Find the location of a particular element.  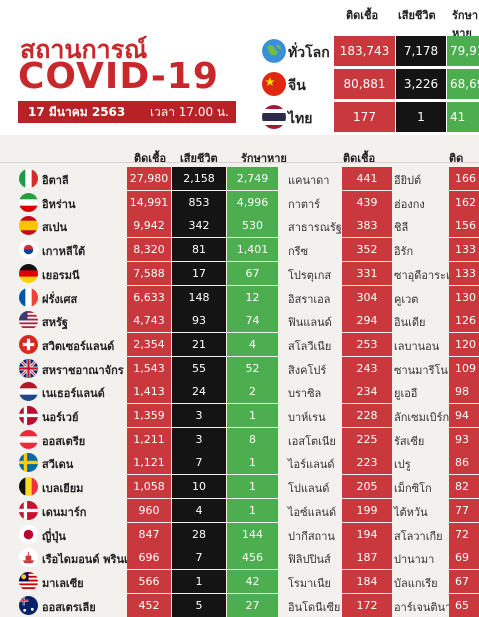

summary-cases: 183,743 is located at coordinates (364, 51).